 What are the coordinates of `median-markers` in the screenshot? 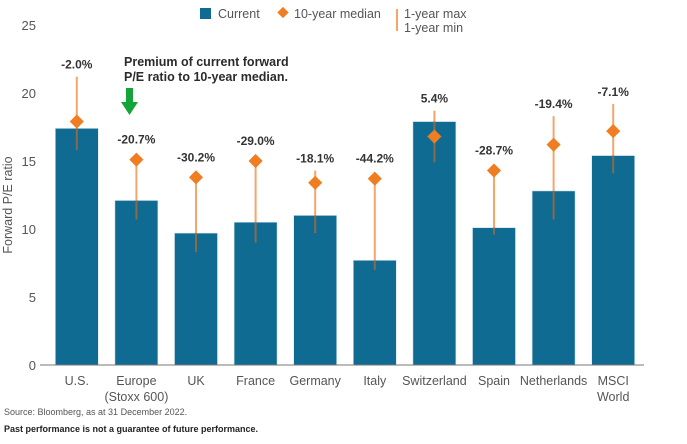 It's located at (345, 152).